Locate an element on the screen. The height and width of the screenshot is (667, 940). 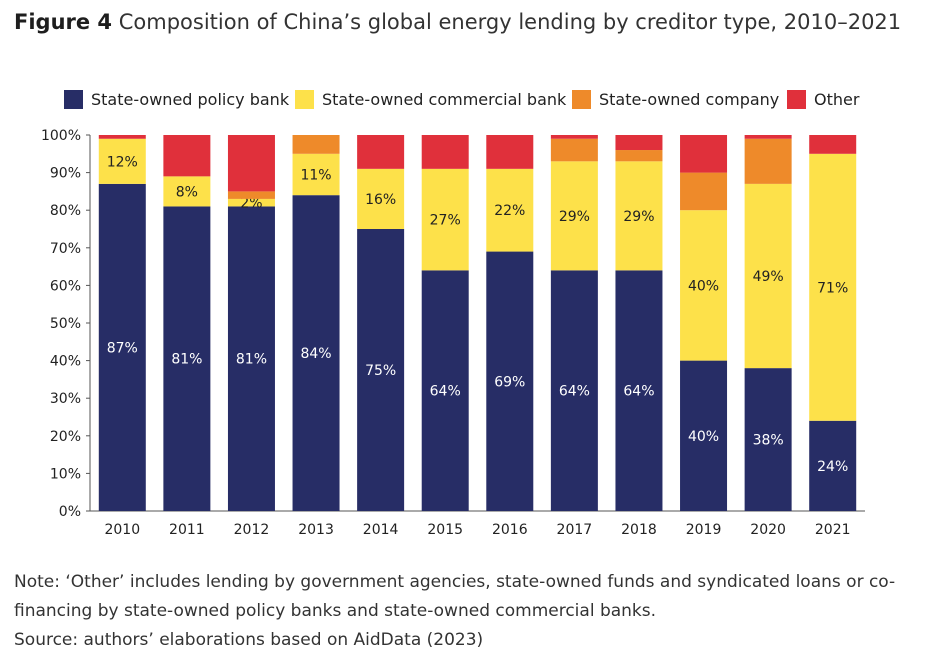
bar-segment-2019-s3 is located at coordinates (704, 191).